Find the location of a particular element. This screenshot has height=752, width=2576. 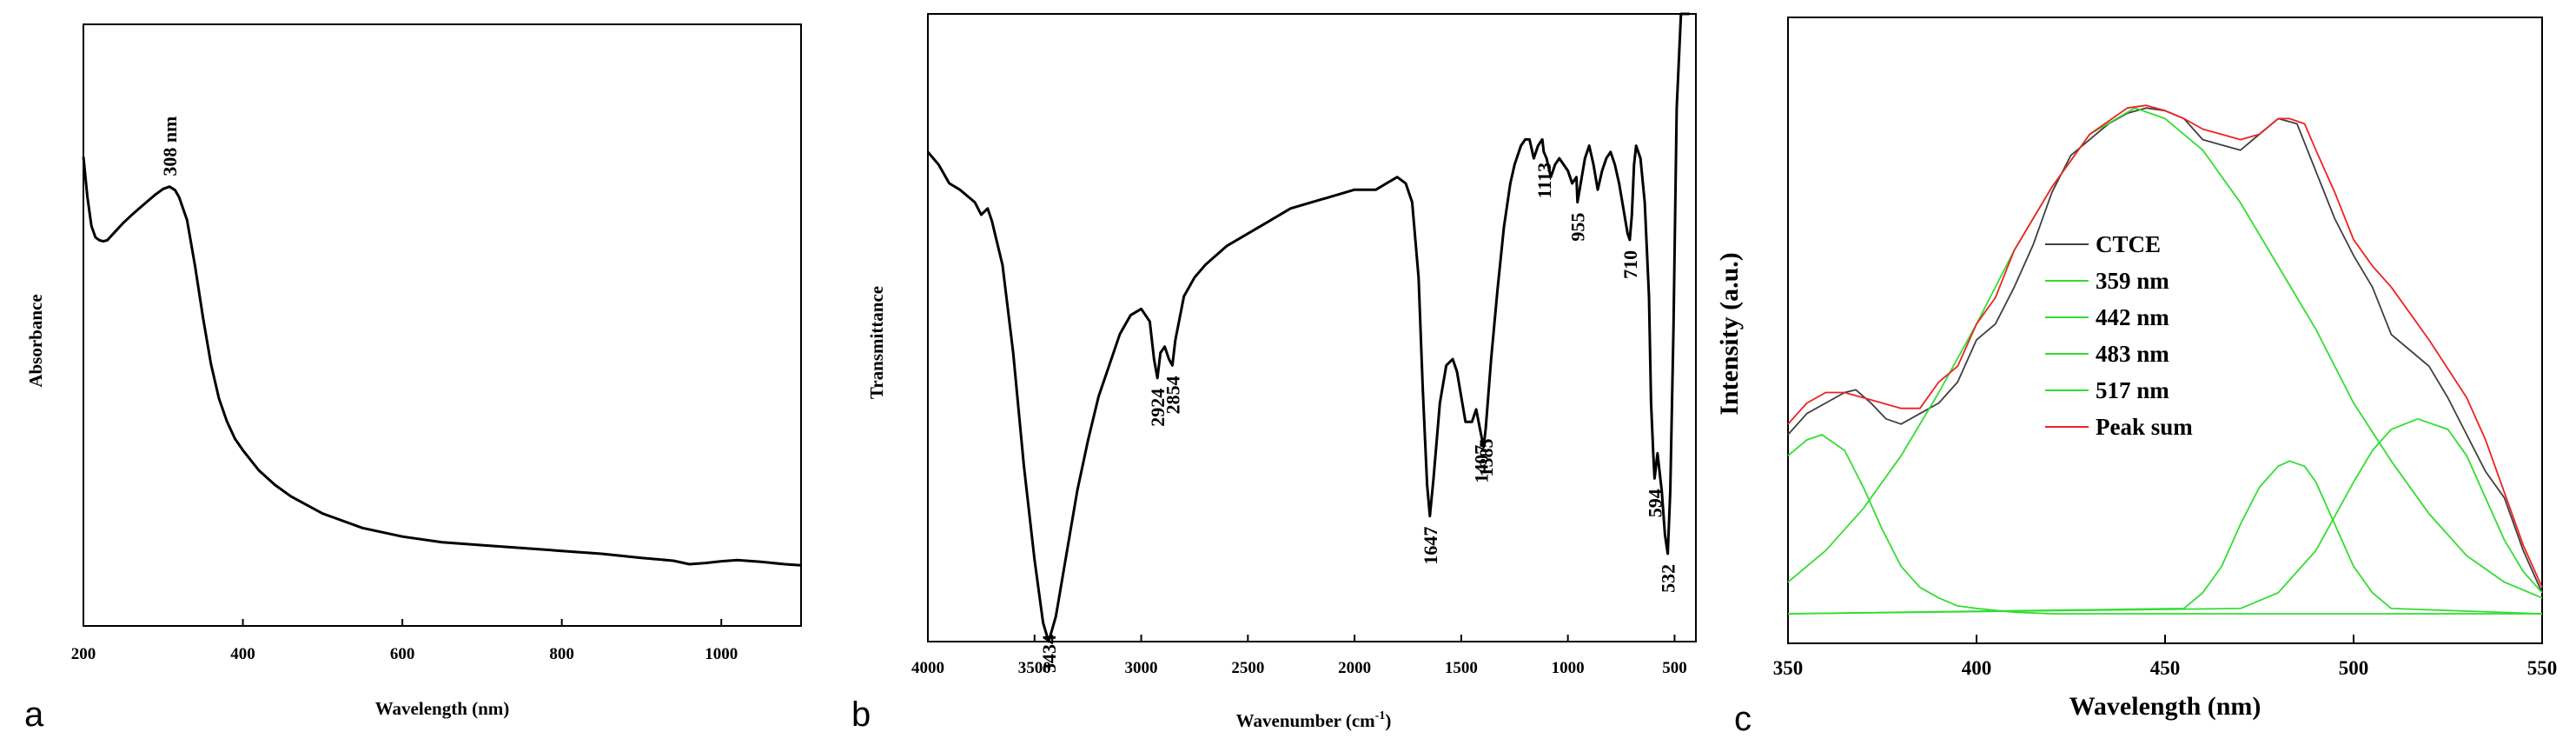

panel-c-x-axis-label: Wavelength (nm) is located at coordinates (2165, 706).